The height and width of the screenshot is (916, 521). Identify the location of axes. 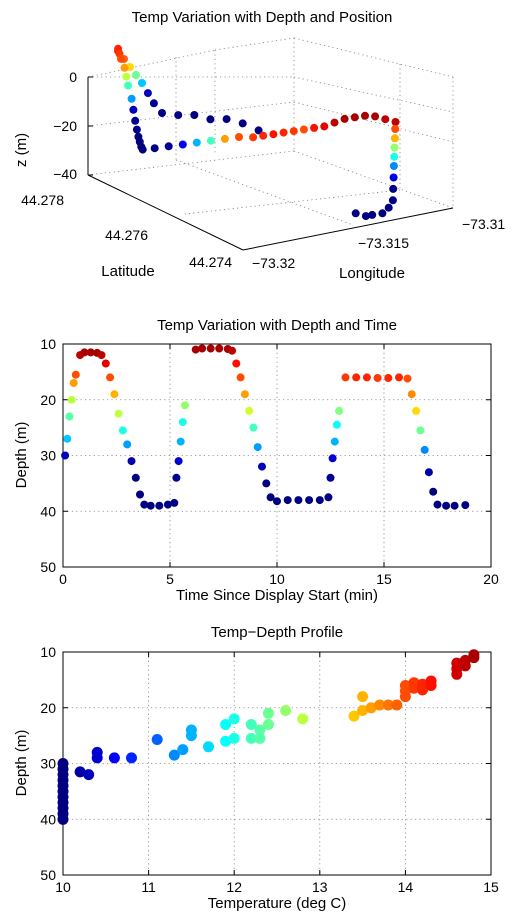
(270, 164).